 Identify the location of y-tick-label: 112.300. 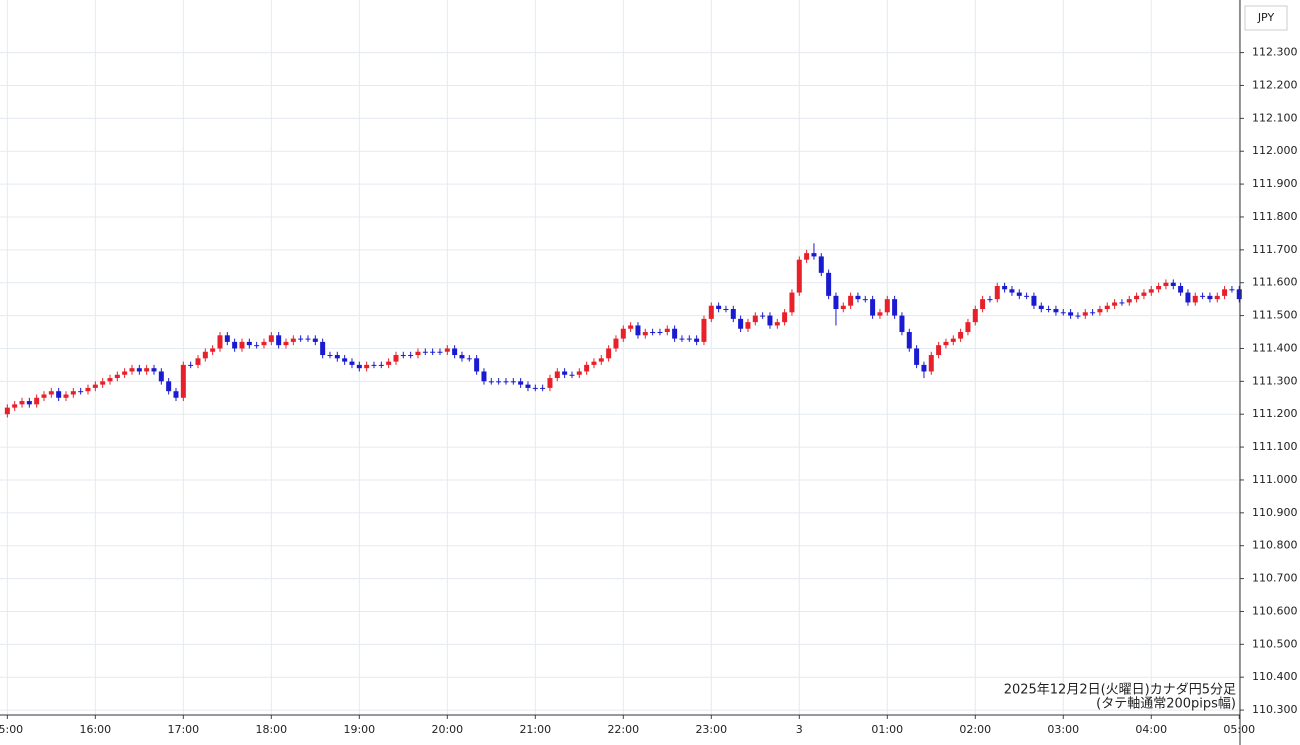
(1275, 52).